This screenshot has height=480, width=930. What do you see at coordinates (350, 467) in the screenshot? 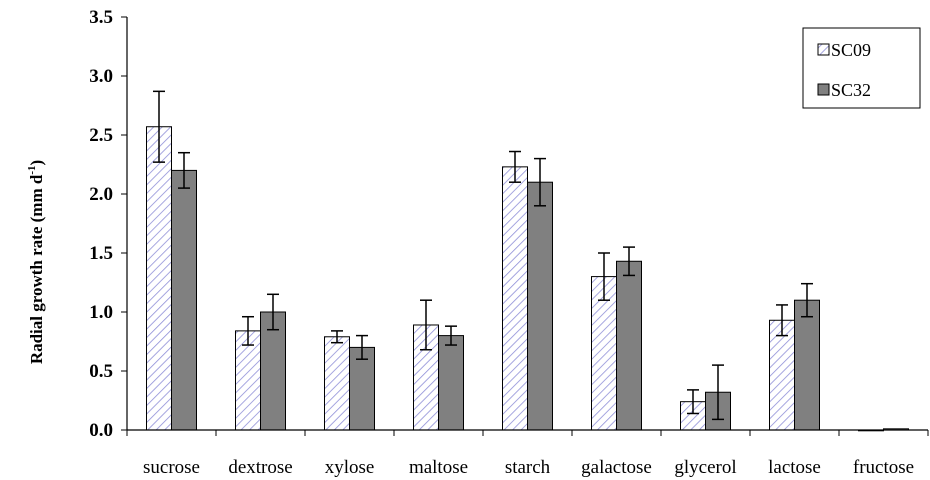
I see `x-tick-label-xylose: xylose` at bounding box center [350, 467].